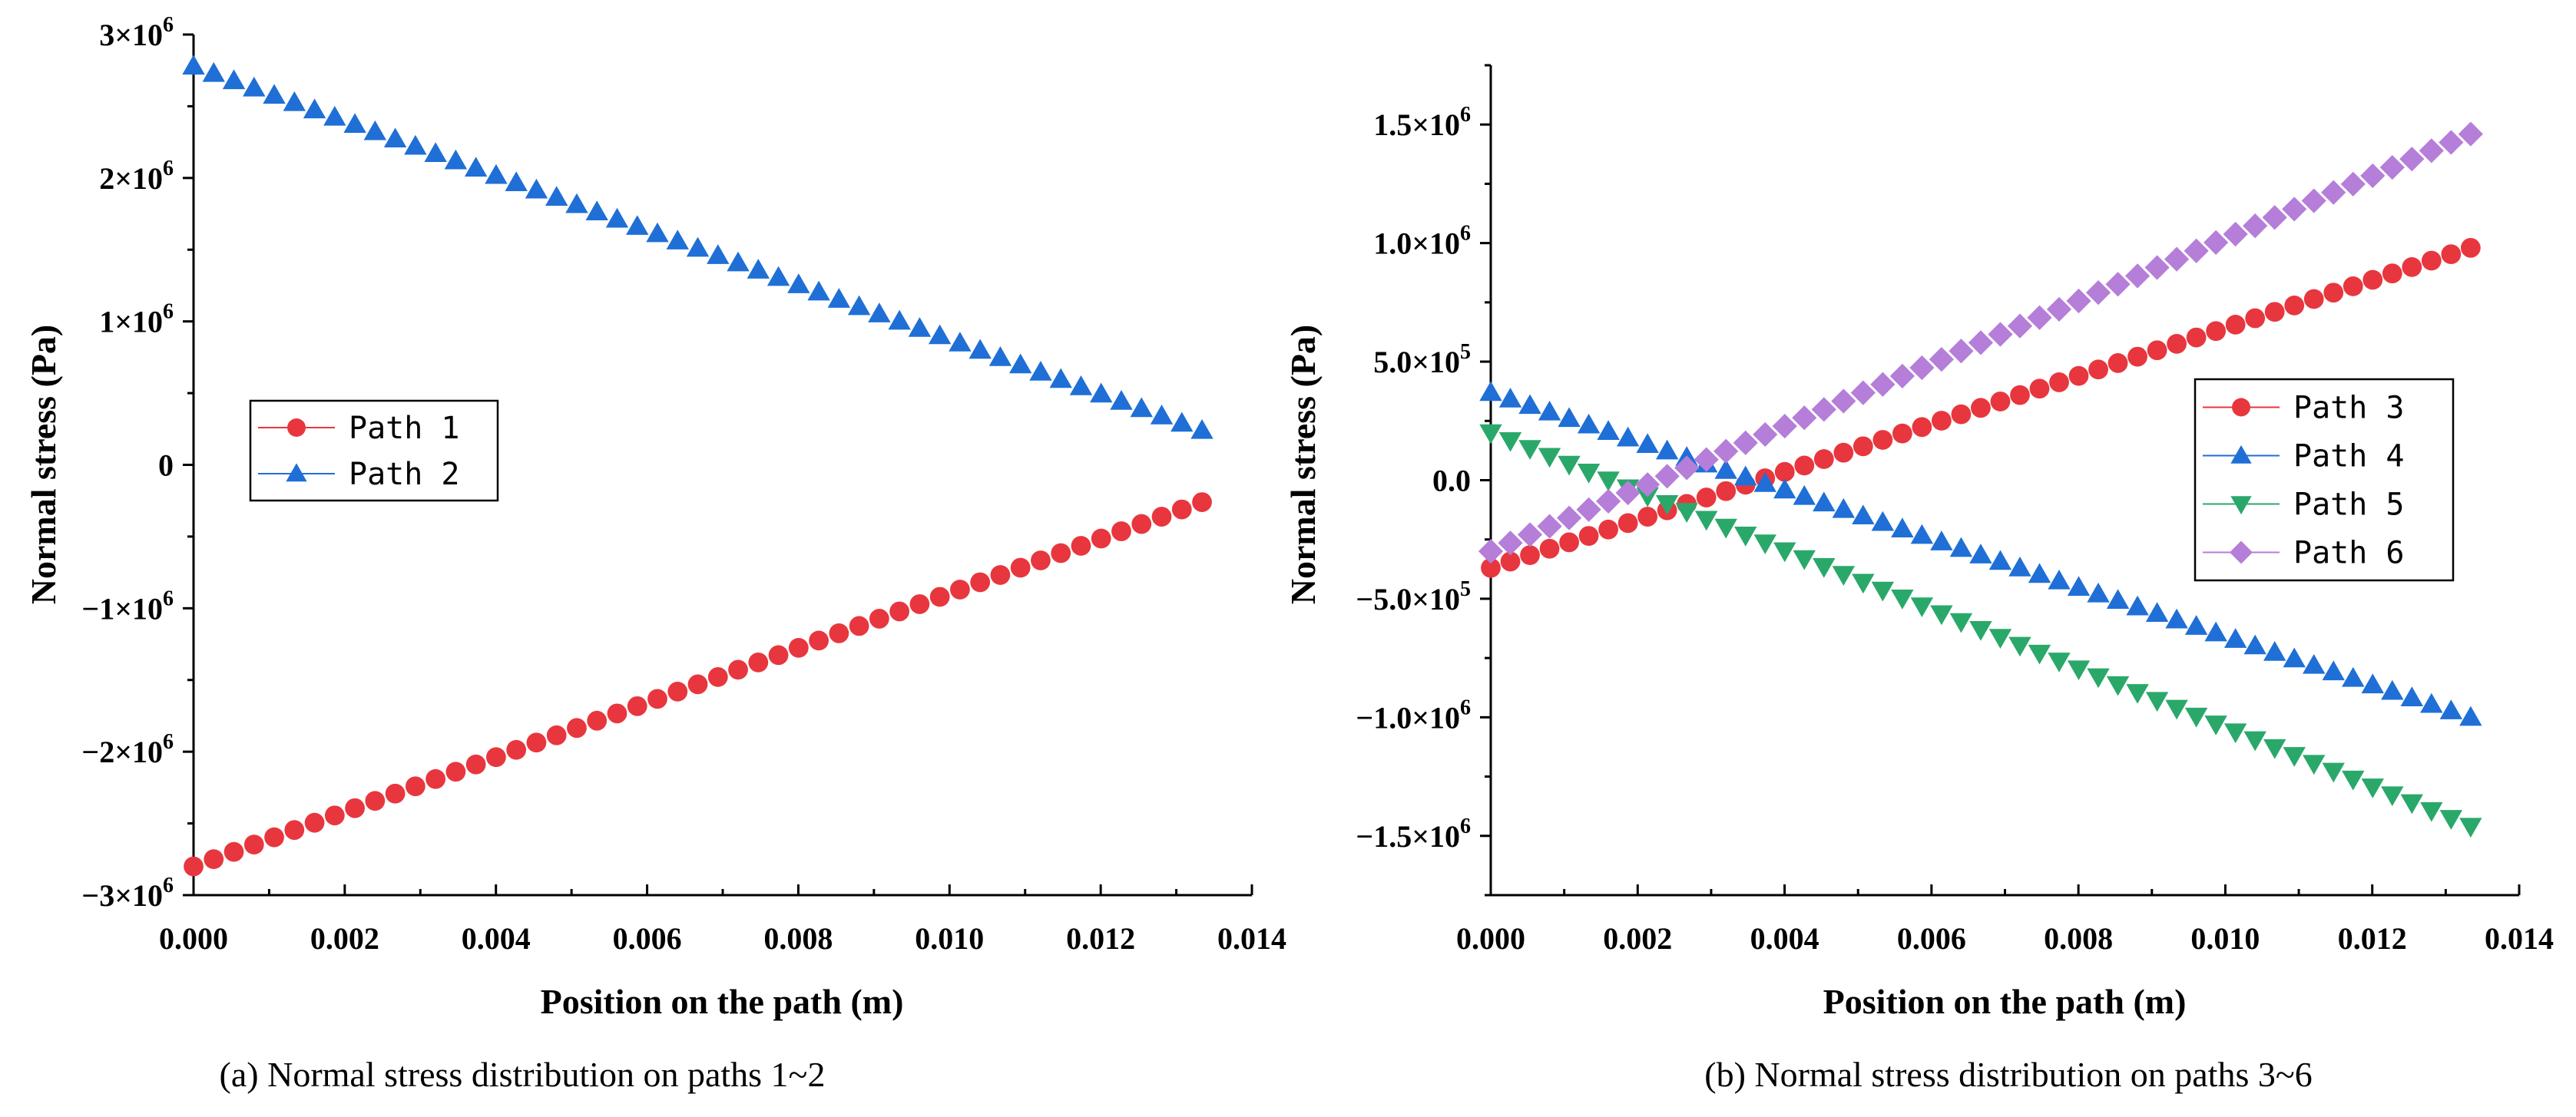 The height and width of the screenshot is (1117, 2576). Describe the element at coordinates (43, 465) in the screenshot. I see `y-axis-label: Normal stress (Pa)` at that location.